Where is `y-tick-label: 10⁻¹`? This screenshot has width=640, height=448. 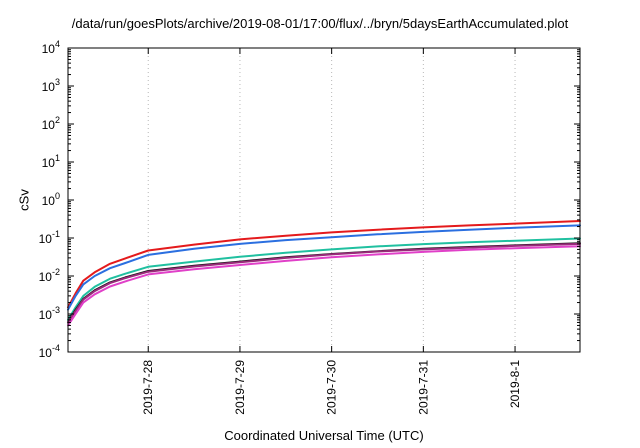
y-tick-label: 10⁻¹ is located at coordinates (49, 237).